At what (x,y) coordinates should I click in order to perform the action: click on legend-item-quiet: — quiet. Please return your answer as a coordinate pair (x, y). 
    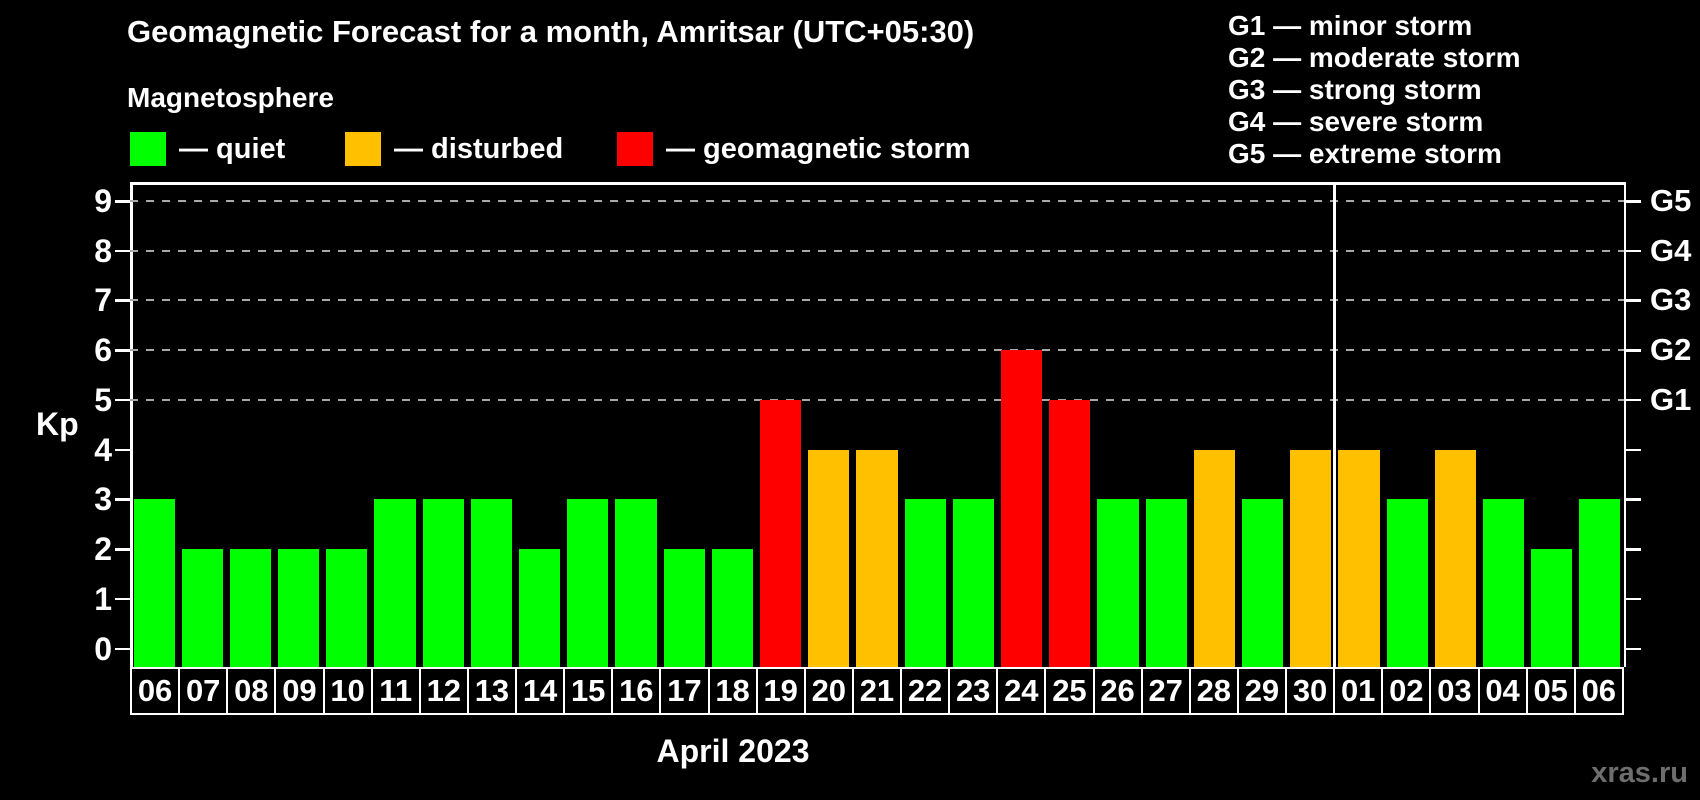
    Looking at the image, I should click on (207, 149).